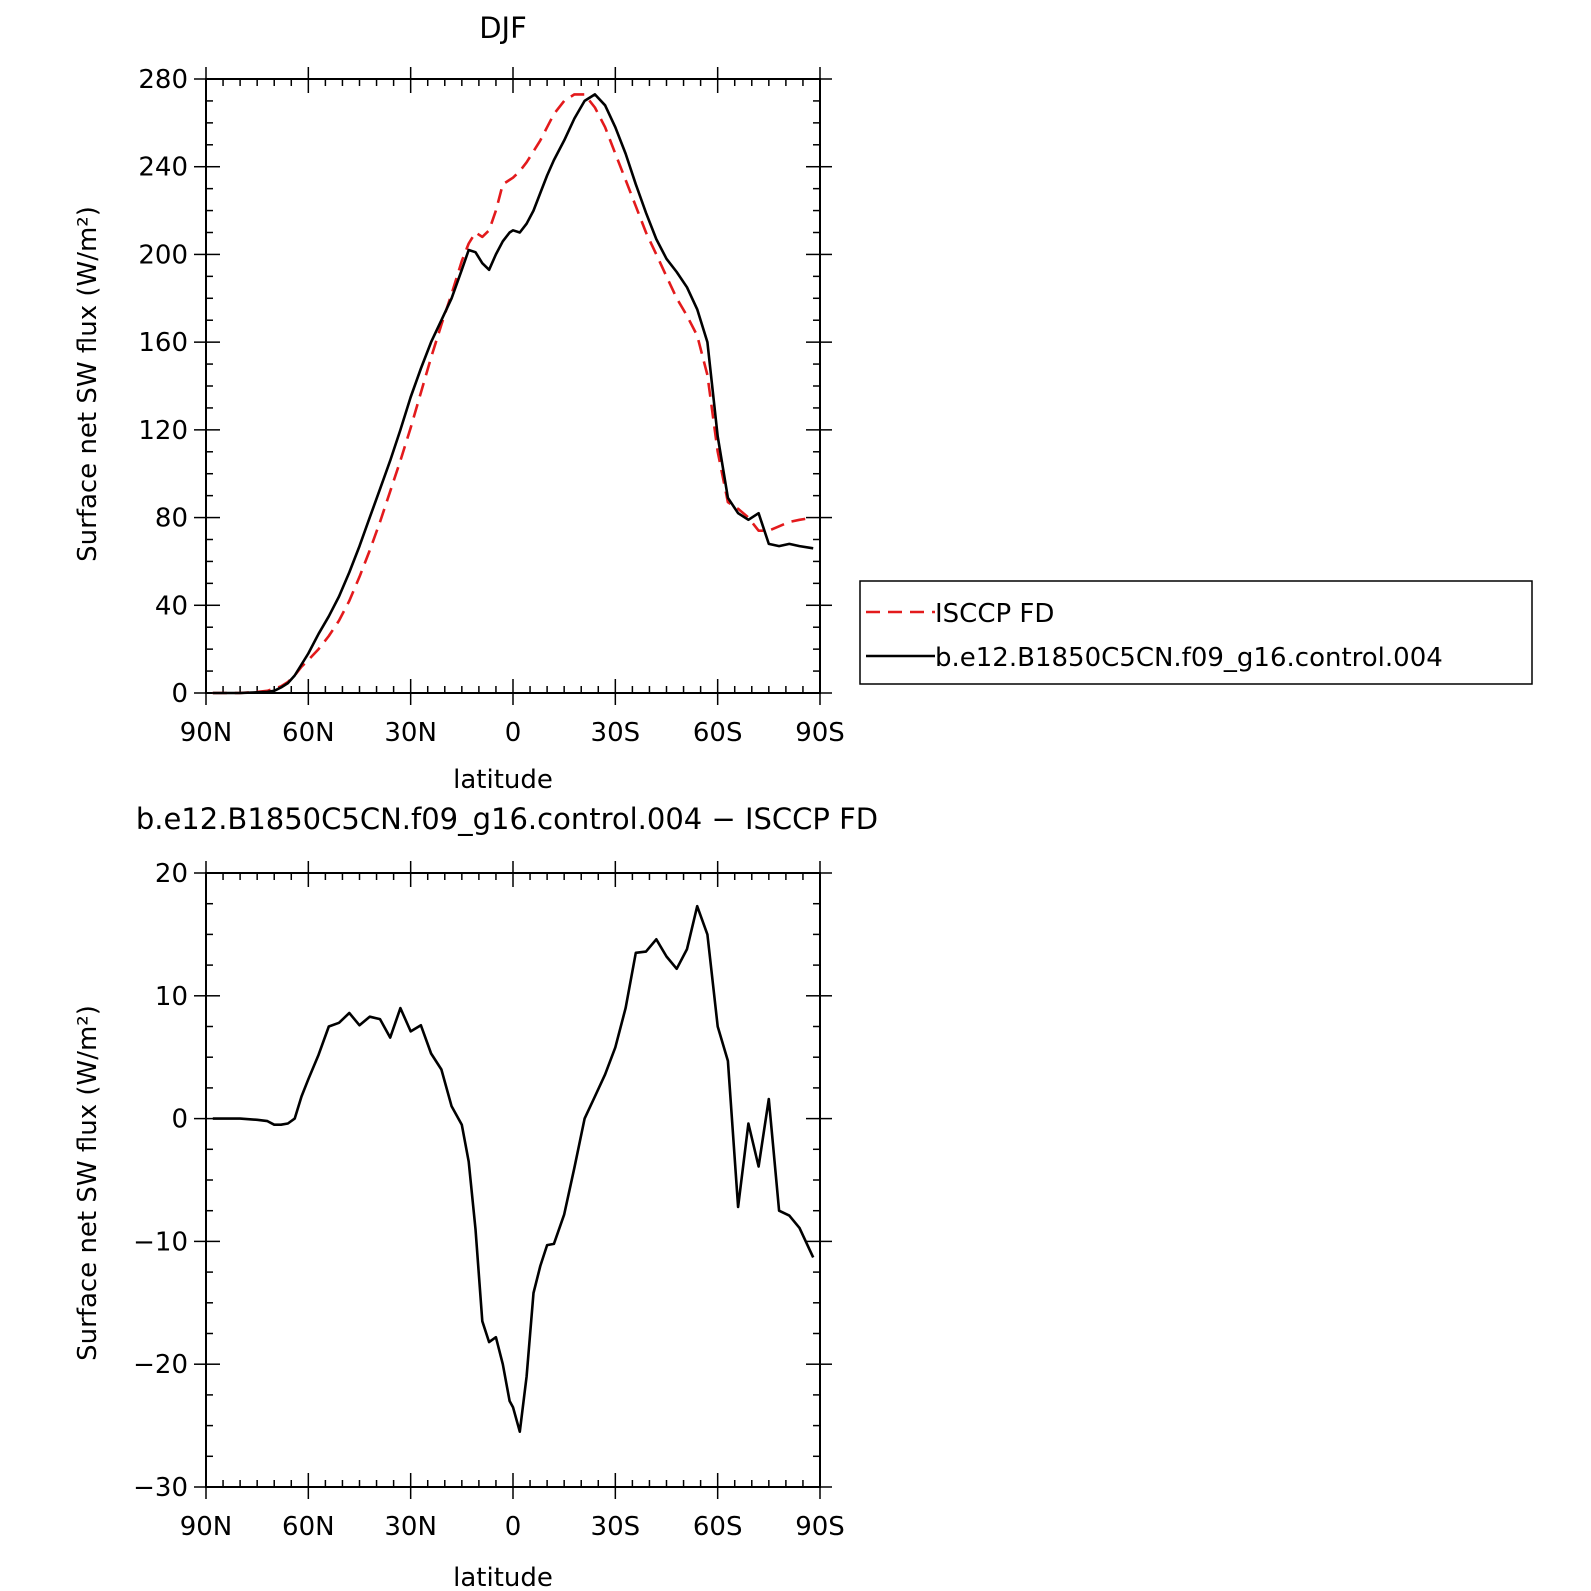 This screenshot has height=1591, width=1591. I want to click on bottom-plot-frame, so click(513, 1180).